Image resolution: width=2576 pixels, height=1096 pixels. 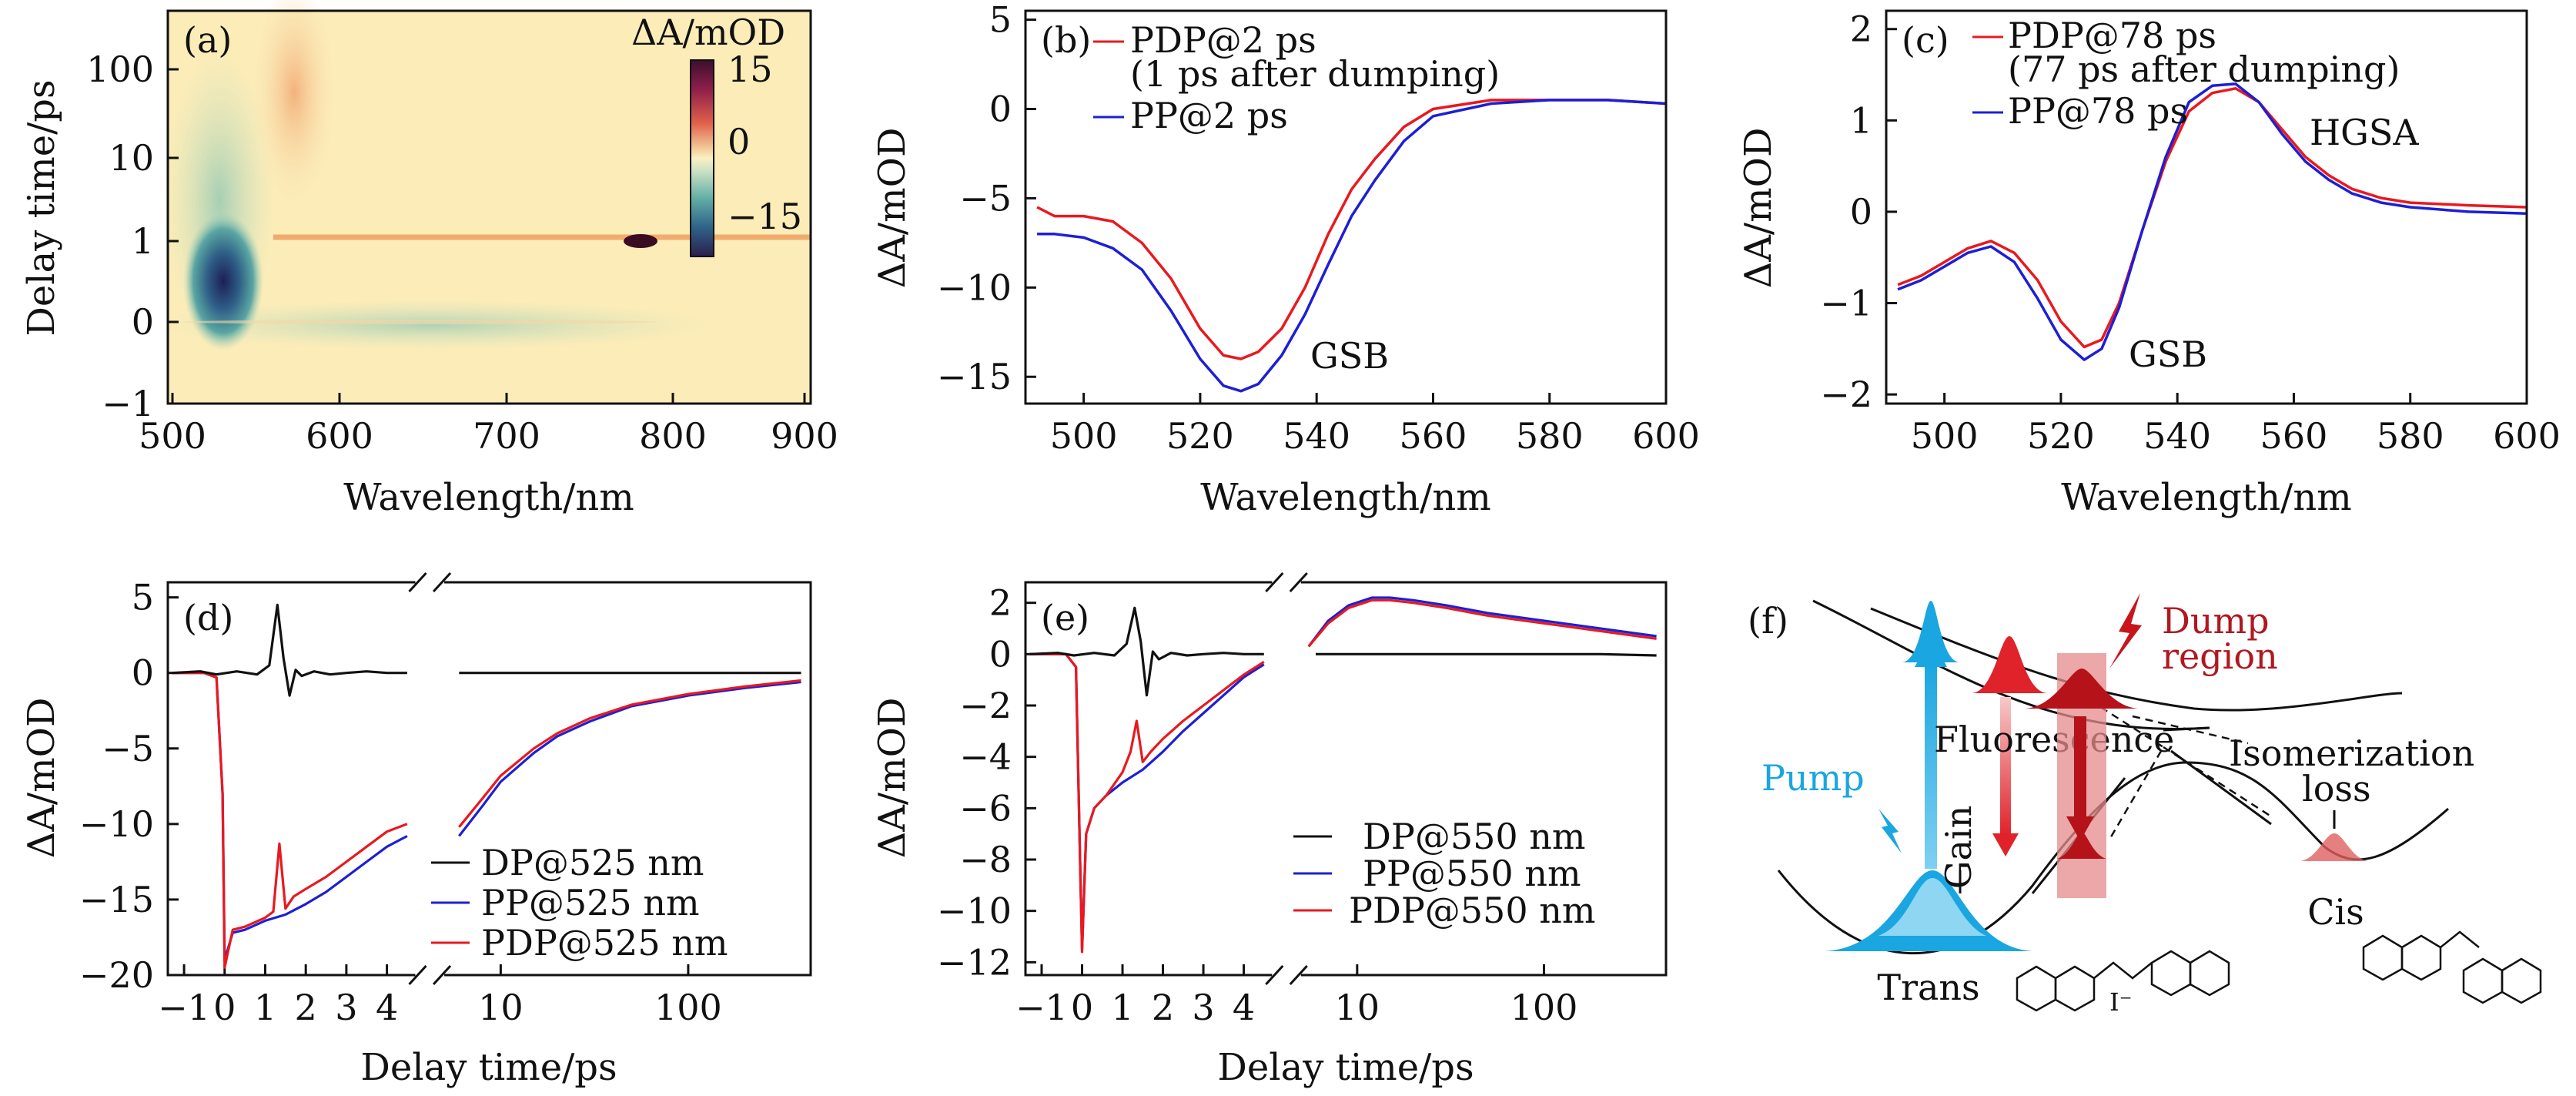 What do you see at coordinates (1209, 115) in the screenshot?
I see `legend-label-pp: PP@2 ps` at bounding box center [1209, 115].